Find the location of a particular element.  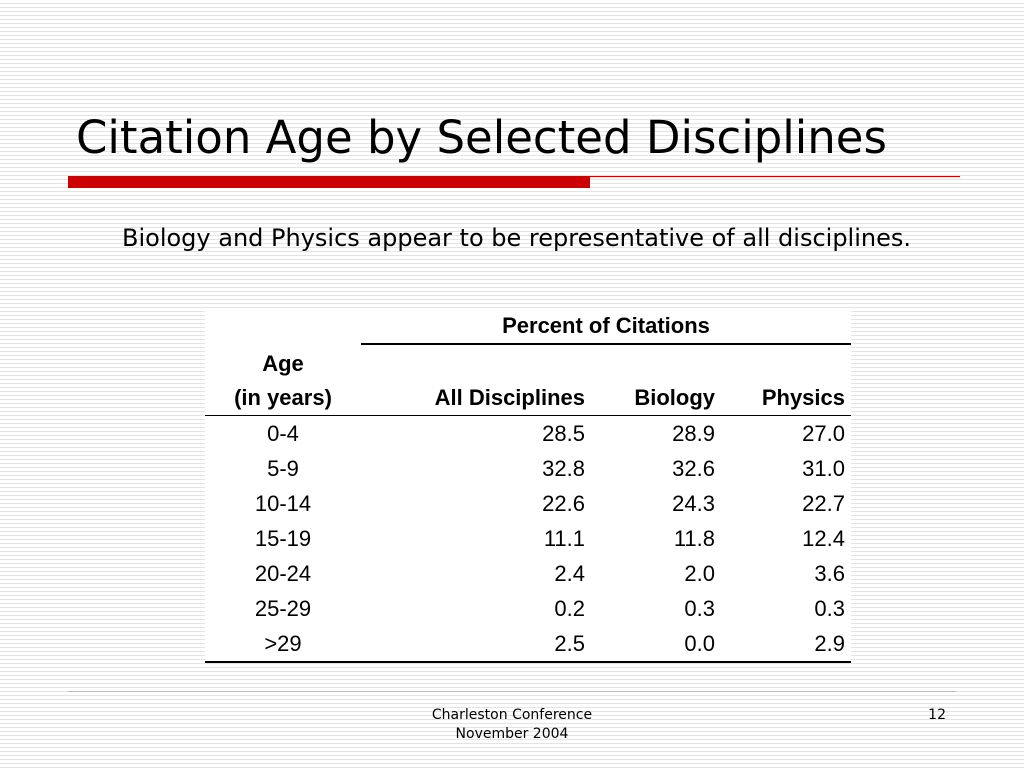

age-cell: 15-19 is located at coordinates (283, 538).